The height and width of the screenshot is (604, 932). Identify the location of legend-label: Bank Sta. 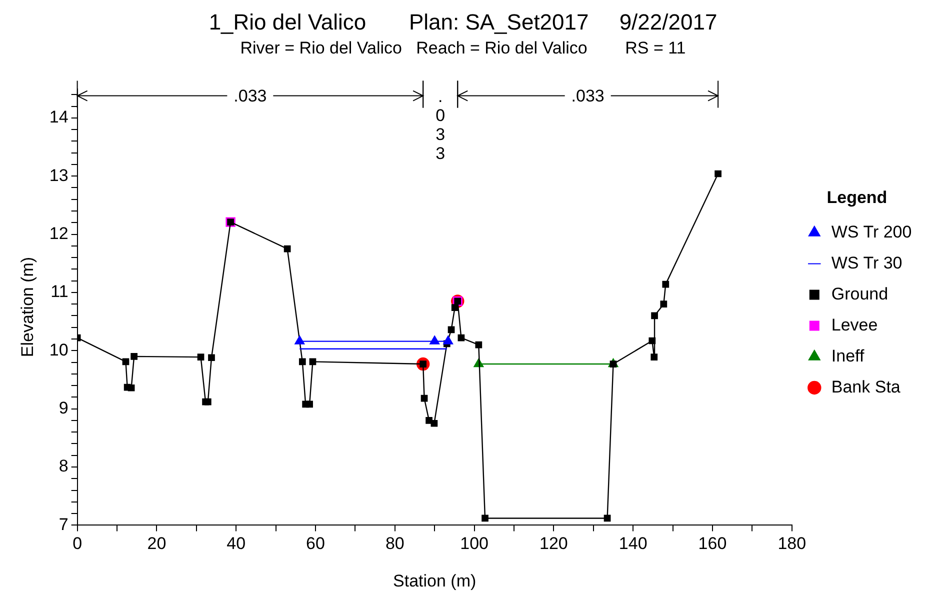
(866, 386).